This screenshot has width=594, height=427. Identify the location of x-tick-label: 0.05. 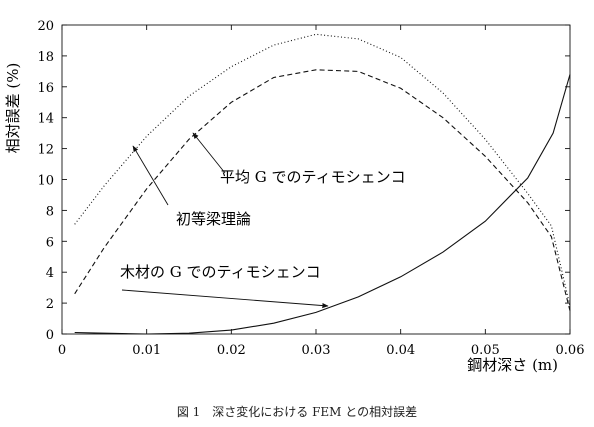
(485, 350).